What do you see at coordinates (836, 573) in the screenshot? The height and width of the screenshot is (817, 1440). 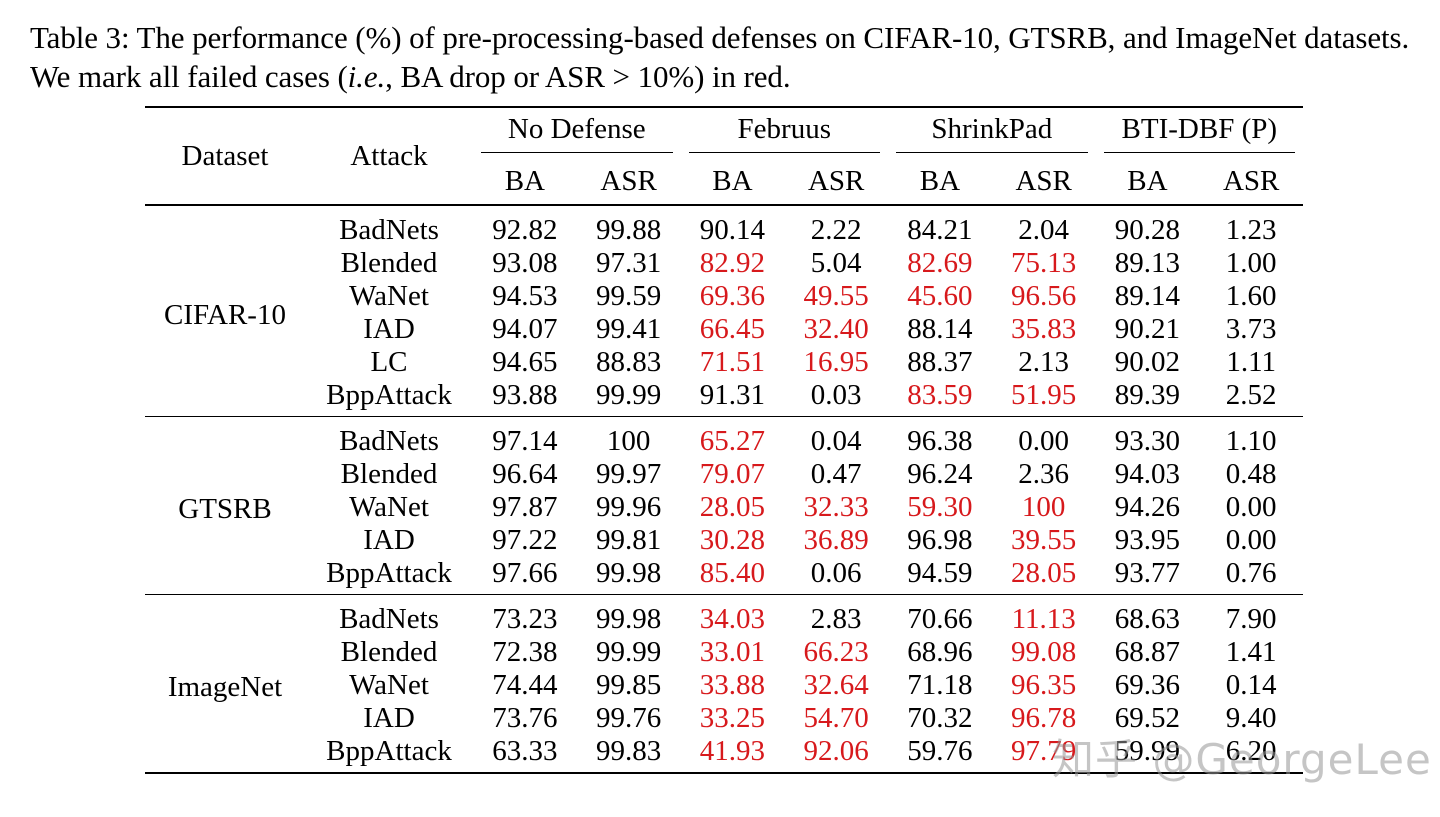 I see `value-cell: 0.06` at bounding box center [836, 573].